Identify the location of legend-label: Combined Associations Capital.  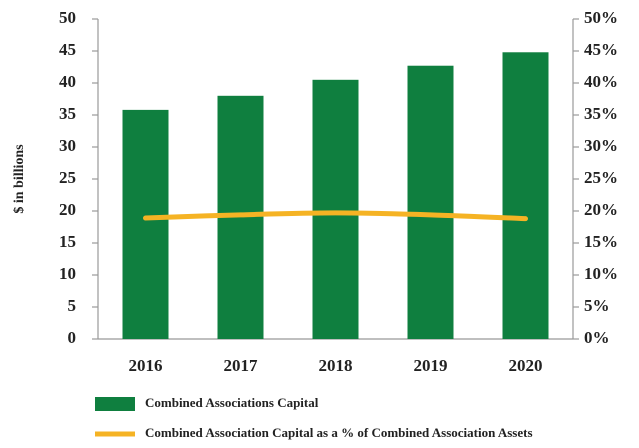
(232, 402).